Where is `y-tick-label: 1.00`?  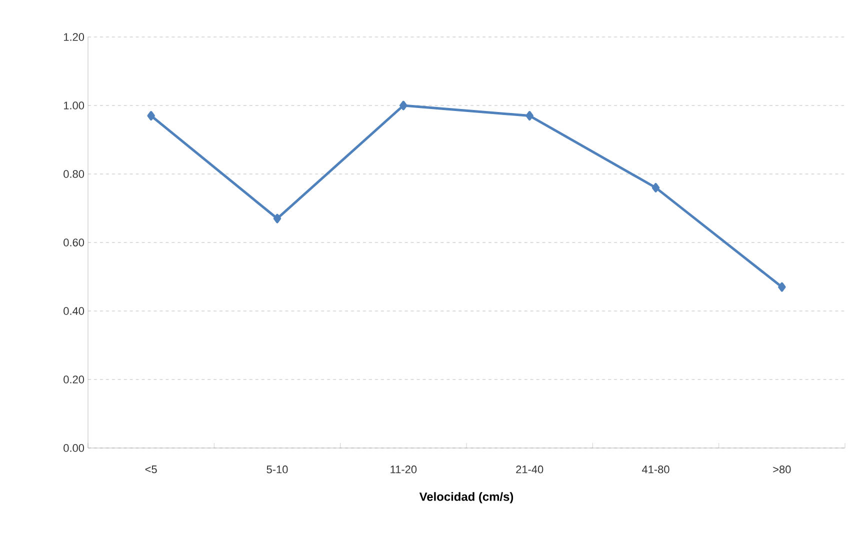 y-tick-label: 1.00 is located at coordinates (74, 106).